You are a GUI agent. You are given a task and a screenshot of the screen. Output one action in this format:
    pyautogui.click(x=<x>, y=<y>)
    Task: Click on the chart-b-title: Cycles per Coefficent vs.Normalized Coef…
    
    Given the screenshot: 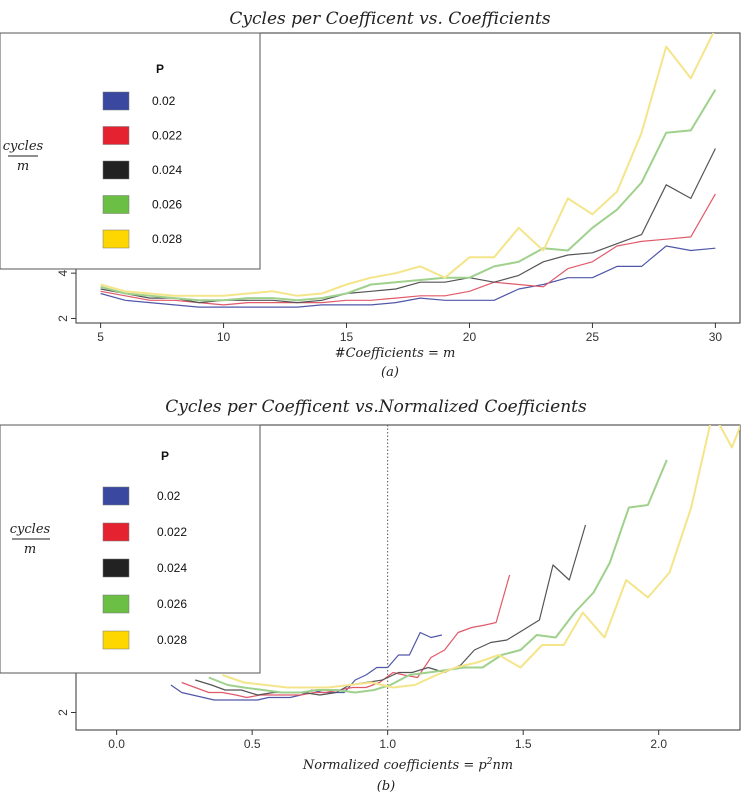 What is the action you would take?
    pyautogui.click(x=376, y=407)
    